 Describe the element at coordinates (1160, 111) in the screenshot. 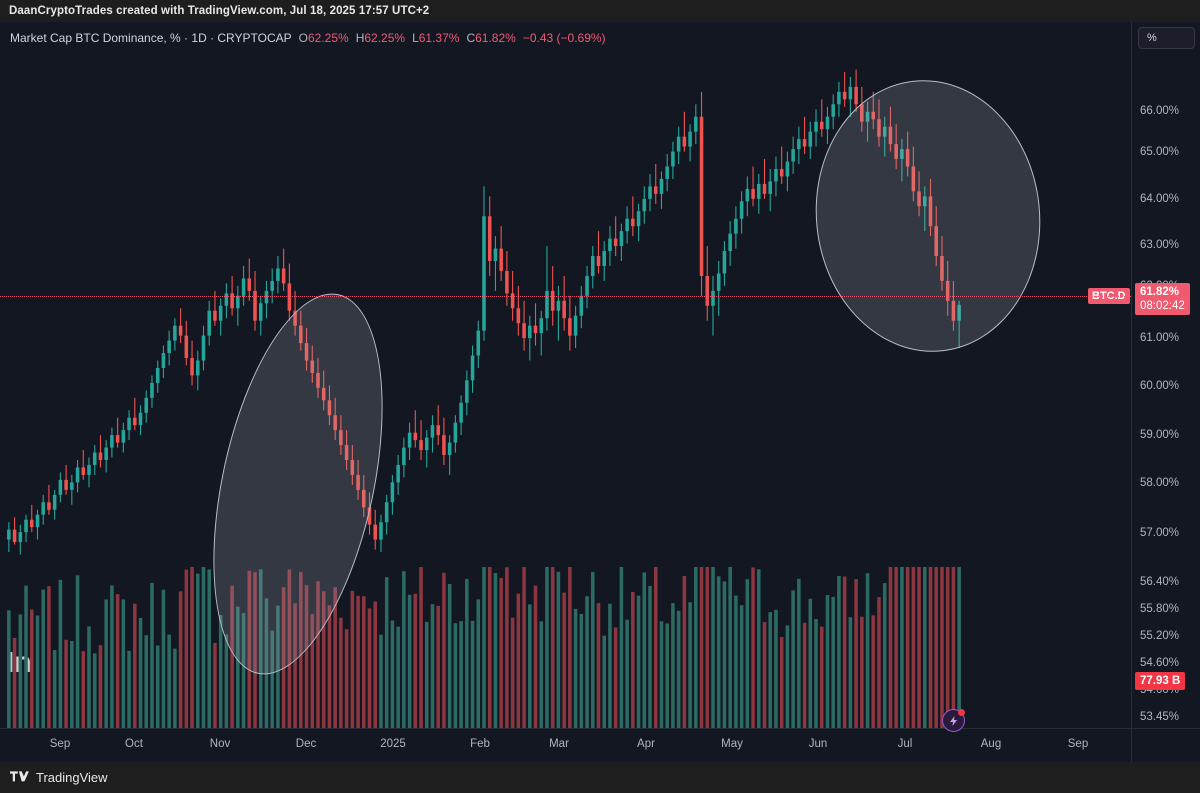

I see `price-axis-tick: 66.00%` at that location.